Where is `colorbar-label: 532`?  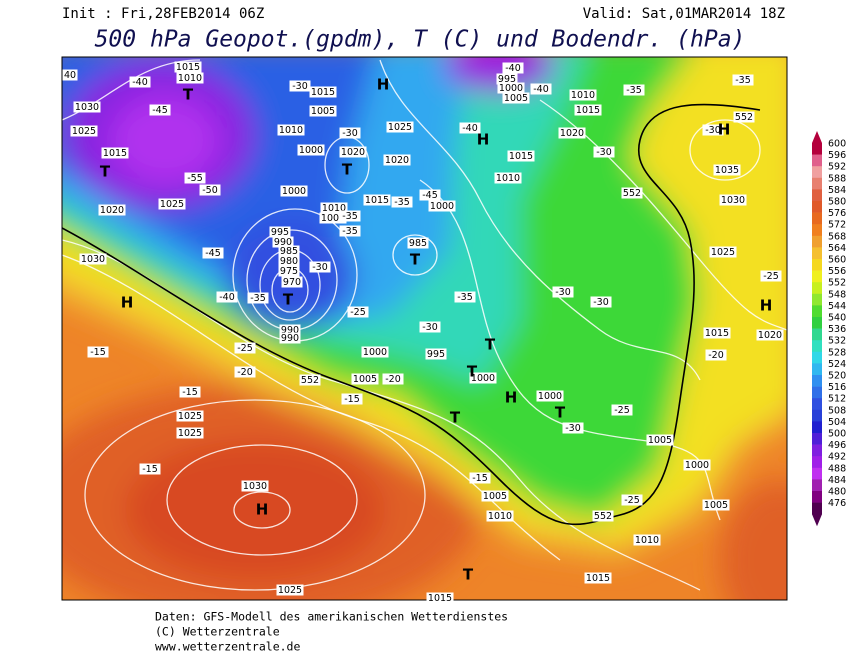
colorbar-label: 532 is located at coordinates (837, 341).